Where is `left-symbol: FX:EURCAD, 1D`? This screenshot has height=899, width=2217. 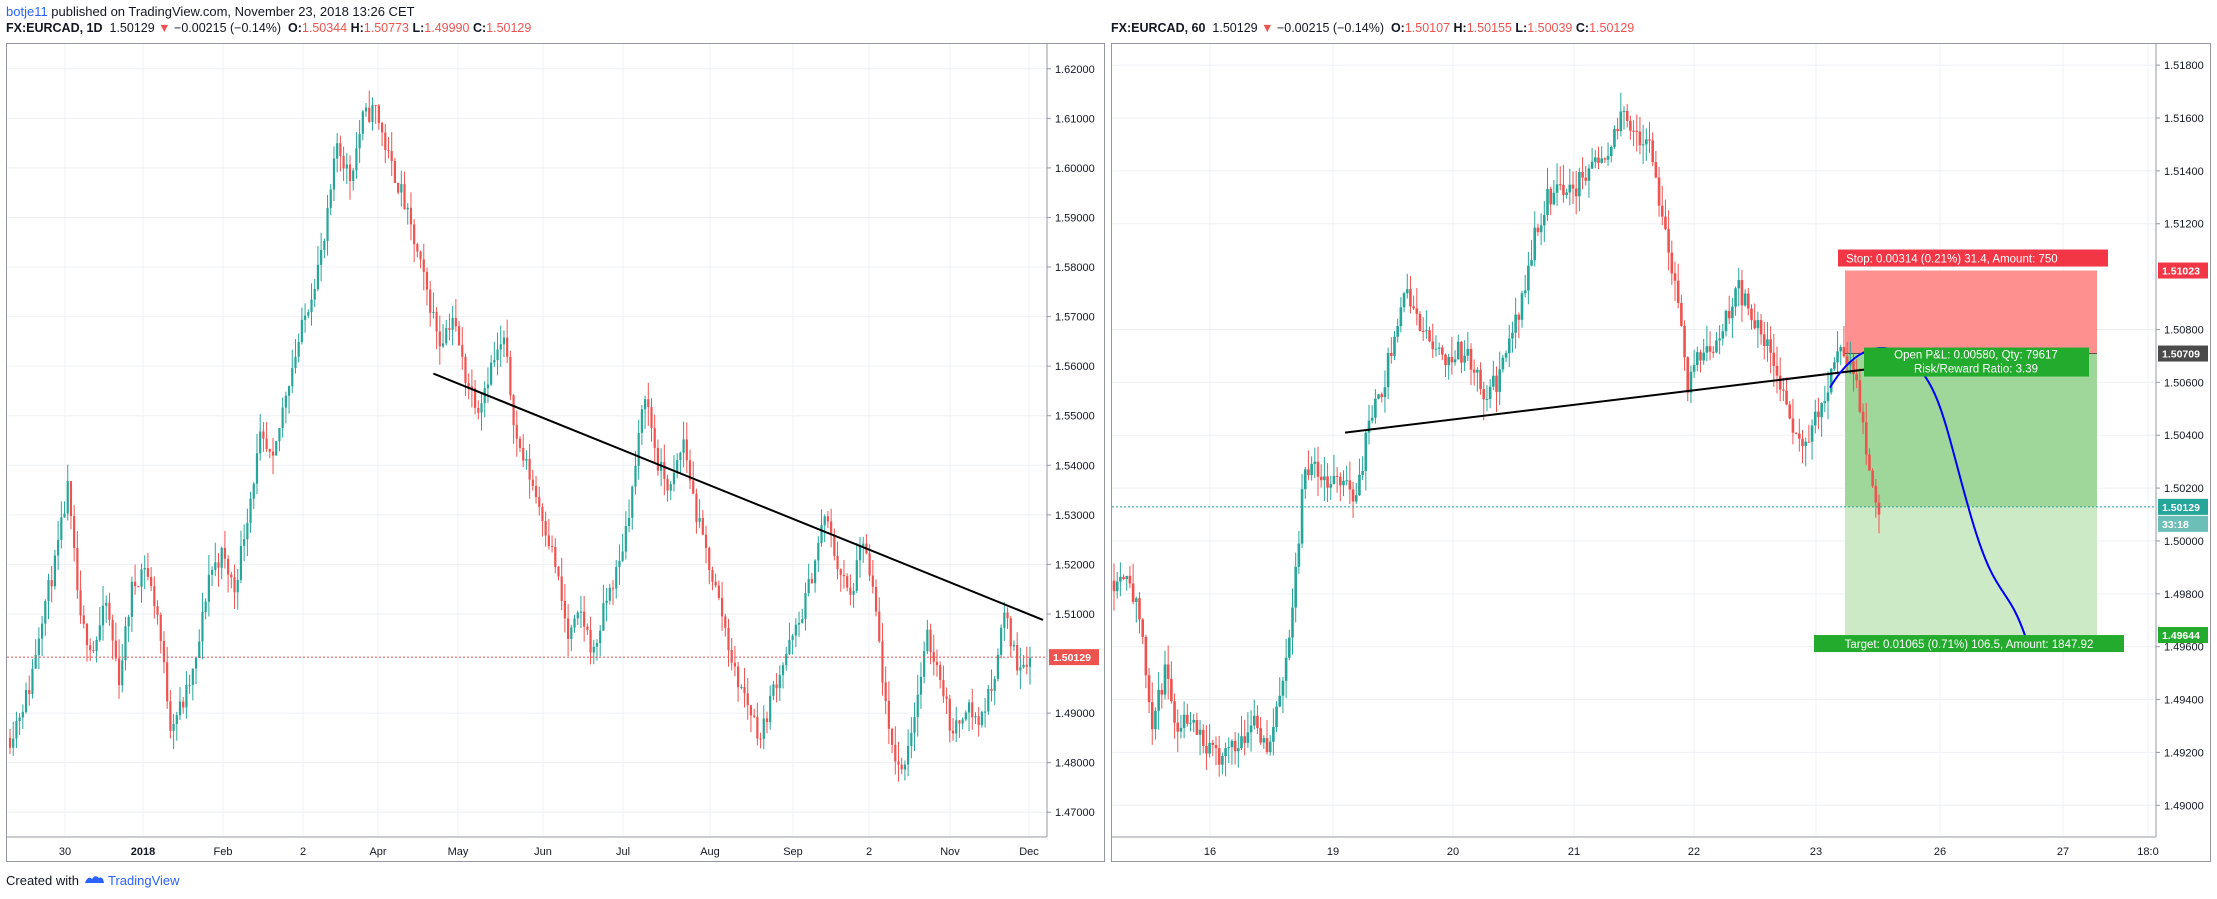
left-symbol: FX:EURCAD, 1D is located at coordinates (54, 28).